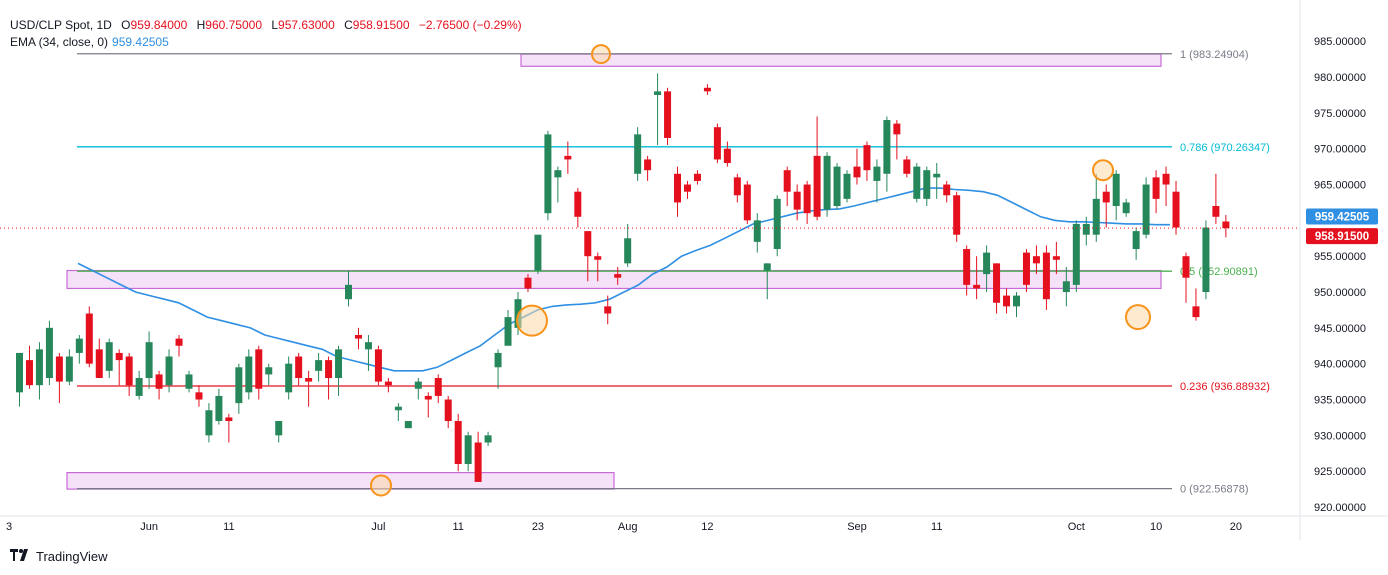  Describe the element at coordinates (61, 25) in the screenshot. I see `symbol-label: USD/CLP Spot, 1D` at that location.